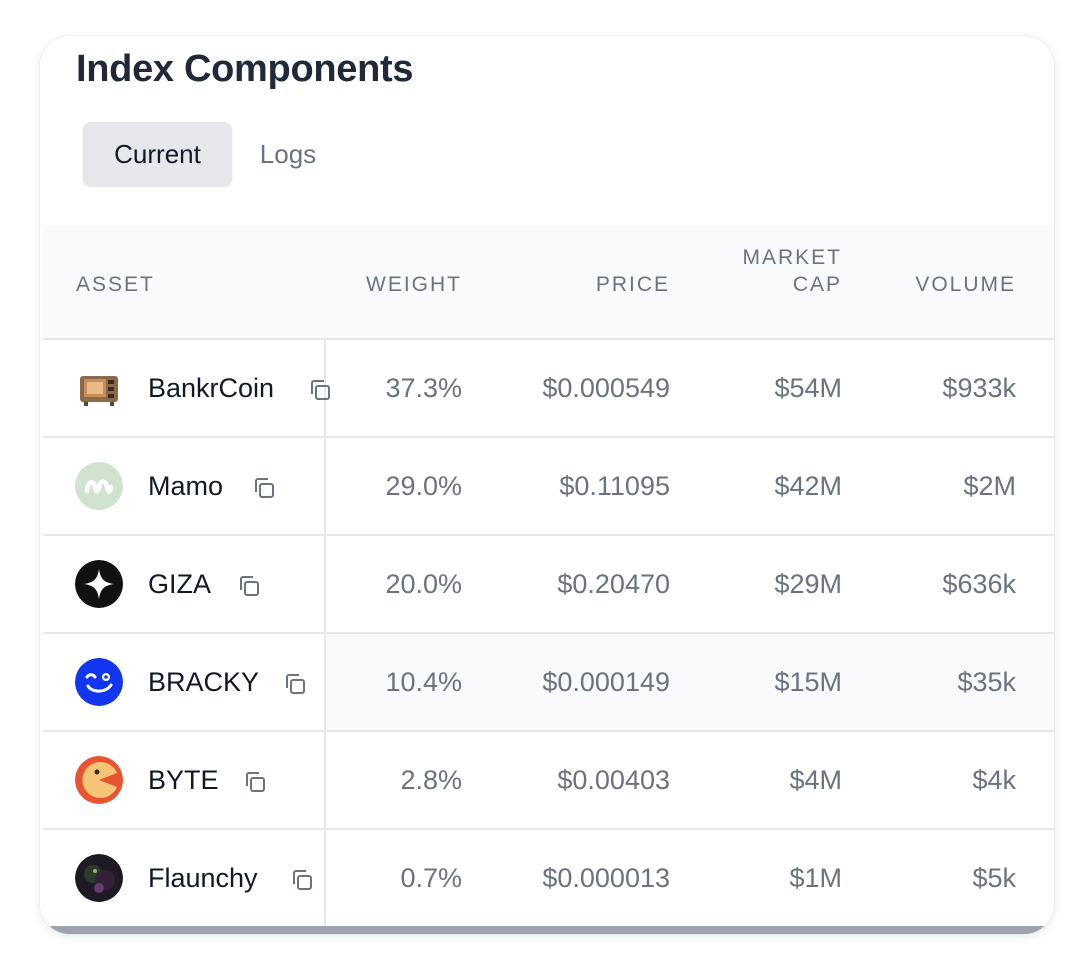 The width and height of the screenshot is (1090, 978). Describe the element at coordinates (245, 69) in the screenshot. I see `page-title: Index Components` at that location.